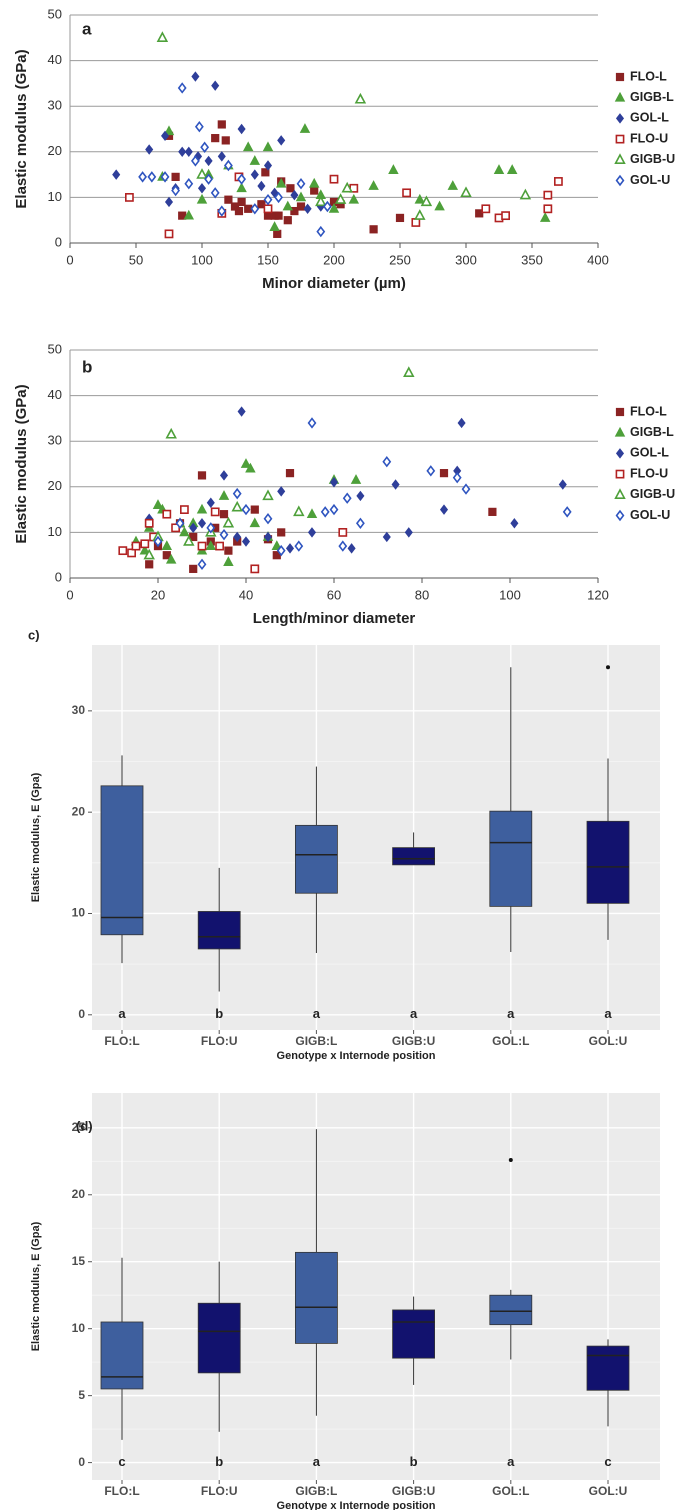 The image size is (688, 1510). Describe the element at coordinates (136, 259) in the screenshot. I see `x-tick-label: 50` at that location.